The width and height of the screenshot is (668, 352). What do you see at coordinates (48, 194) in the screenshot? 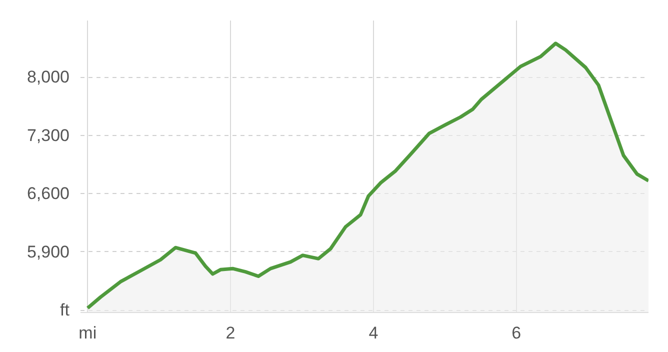
I see `y-tick-label: 6,600` at bounding box center [48, 194].